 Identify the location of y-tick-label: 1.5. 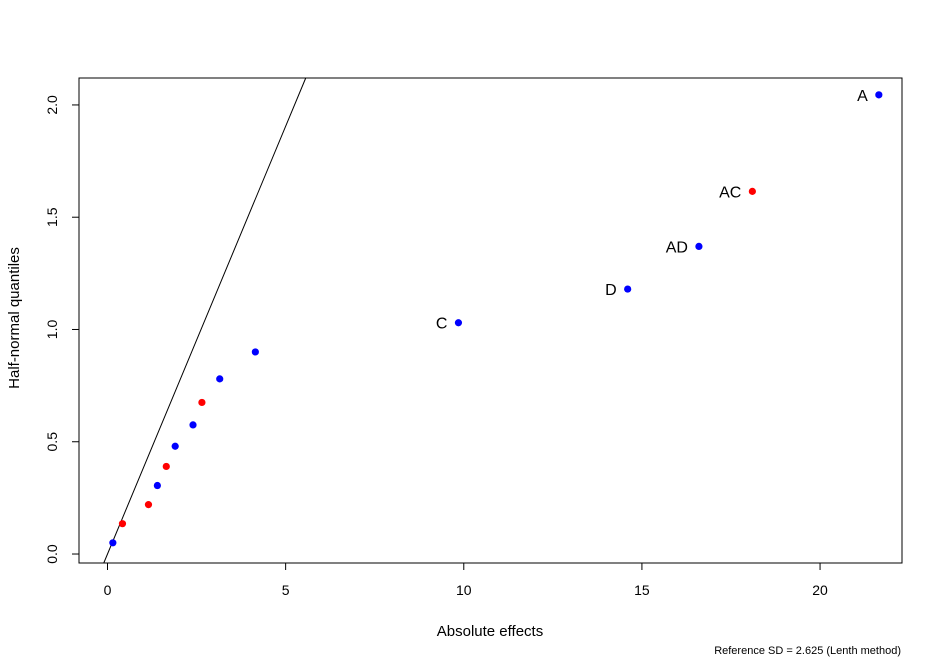
(52, 217).